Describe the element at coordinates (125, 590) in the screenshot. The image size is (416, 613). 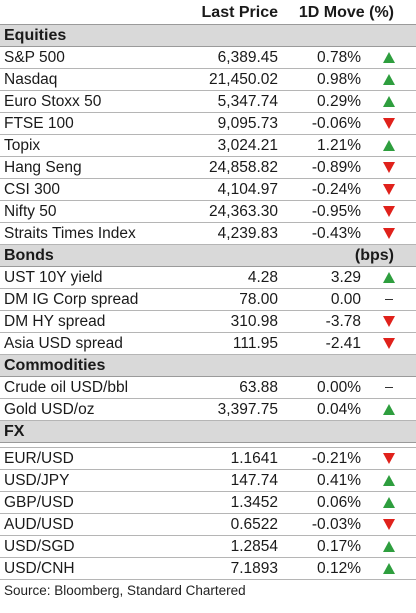
I see `source-note: Source: Bloomberg, Standard Chartered` at that location.